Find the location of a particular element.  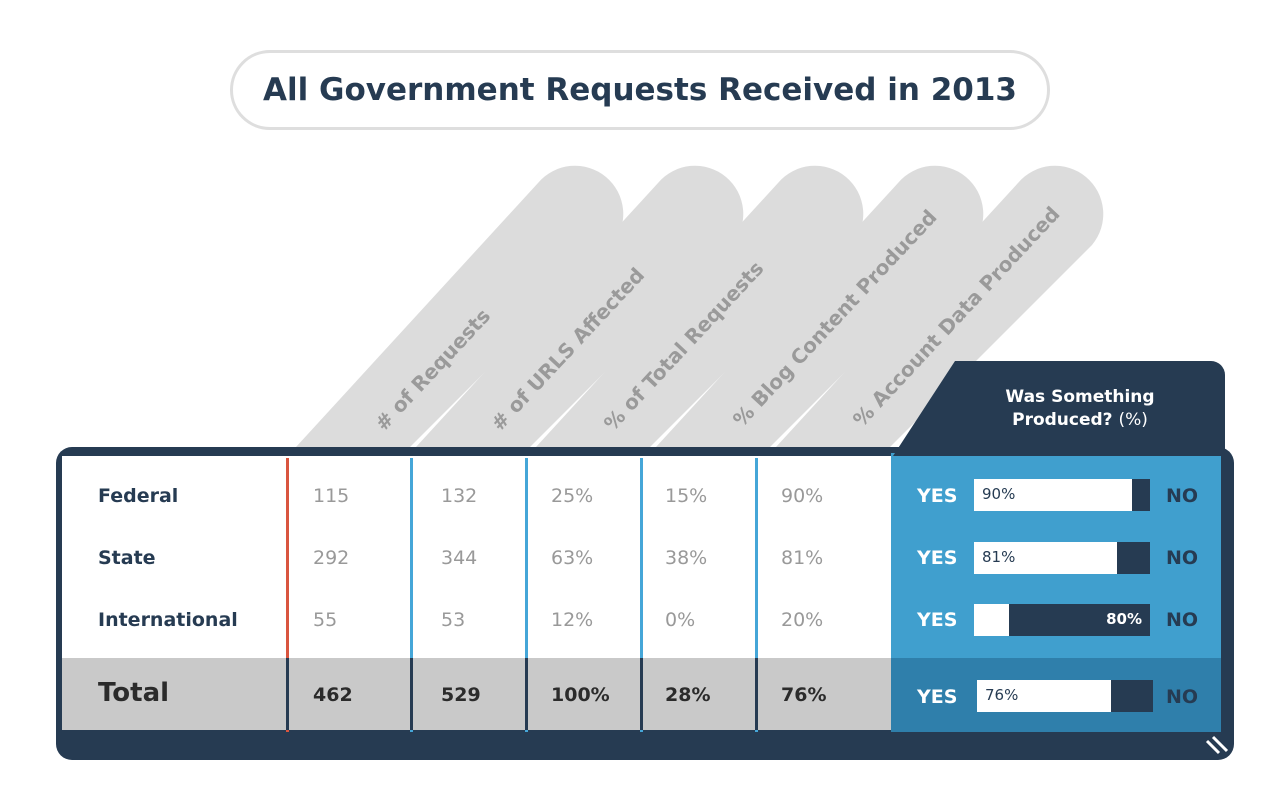

row-label-total: Total is located at coordinates (134, 693).